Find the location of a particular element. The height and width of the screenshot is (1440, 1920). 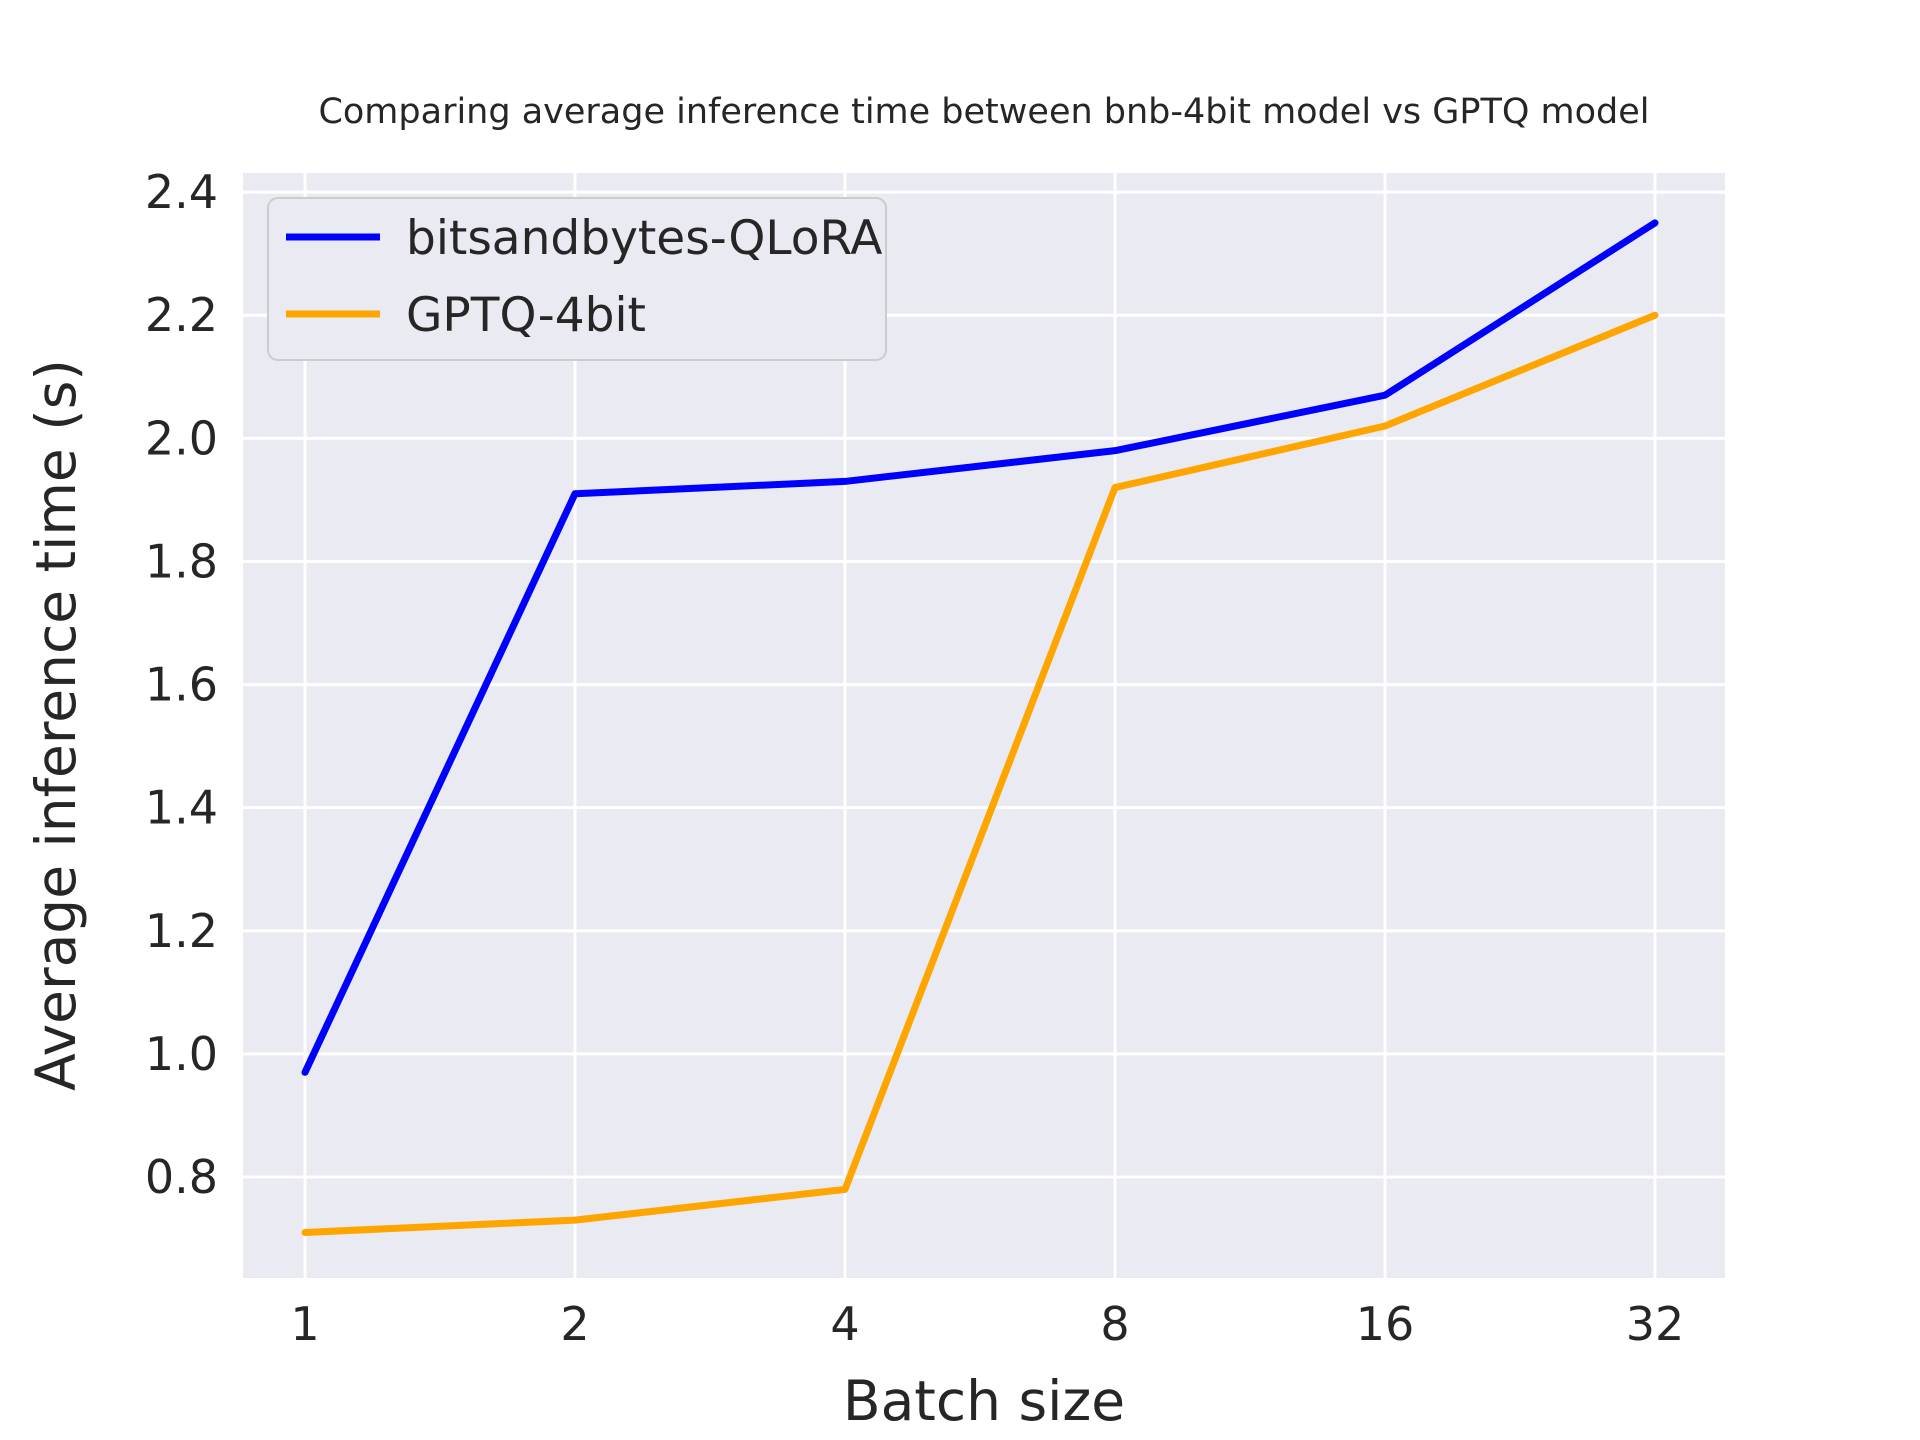

y-axis-label: Average inference time (s) is located at coordinates (56, 725).